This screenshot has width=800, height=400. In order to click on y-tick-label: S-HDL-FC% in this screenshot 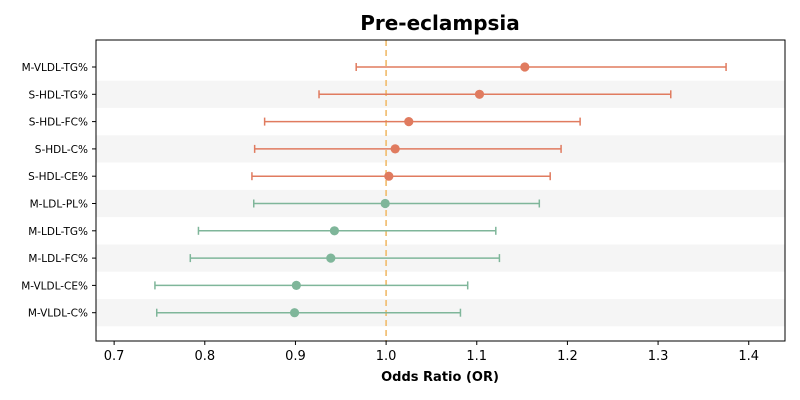, I will do `click(58, 123)`.